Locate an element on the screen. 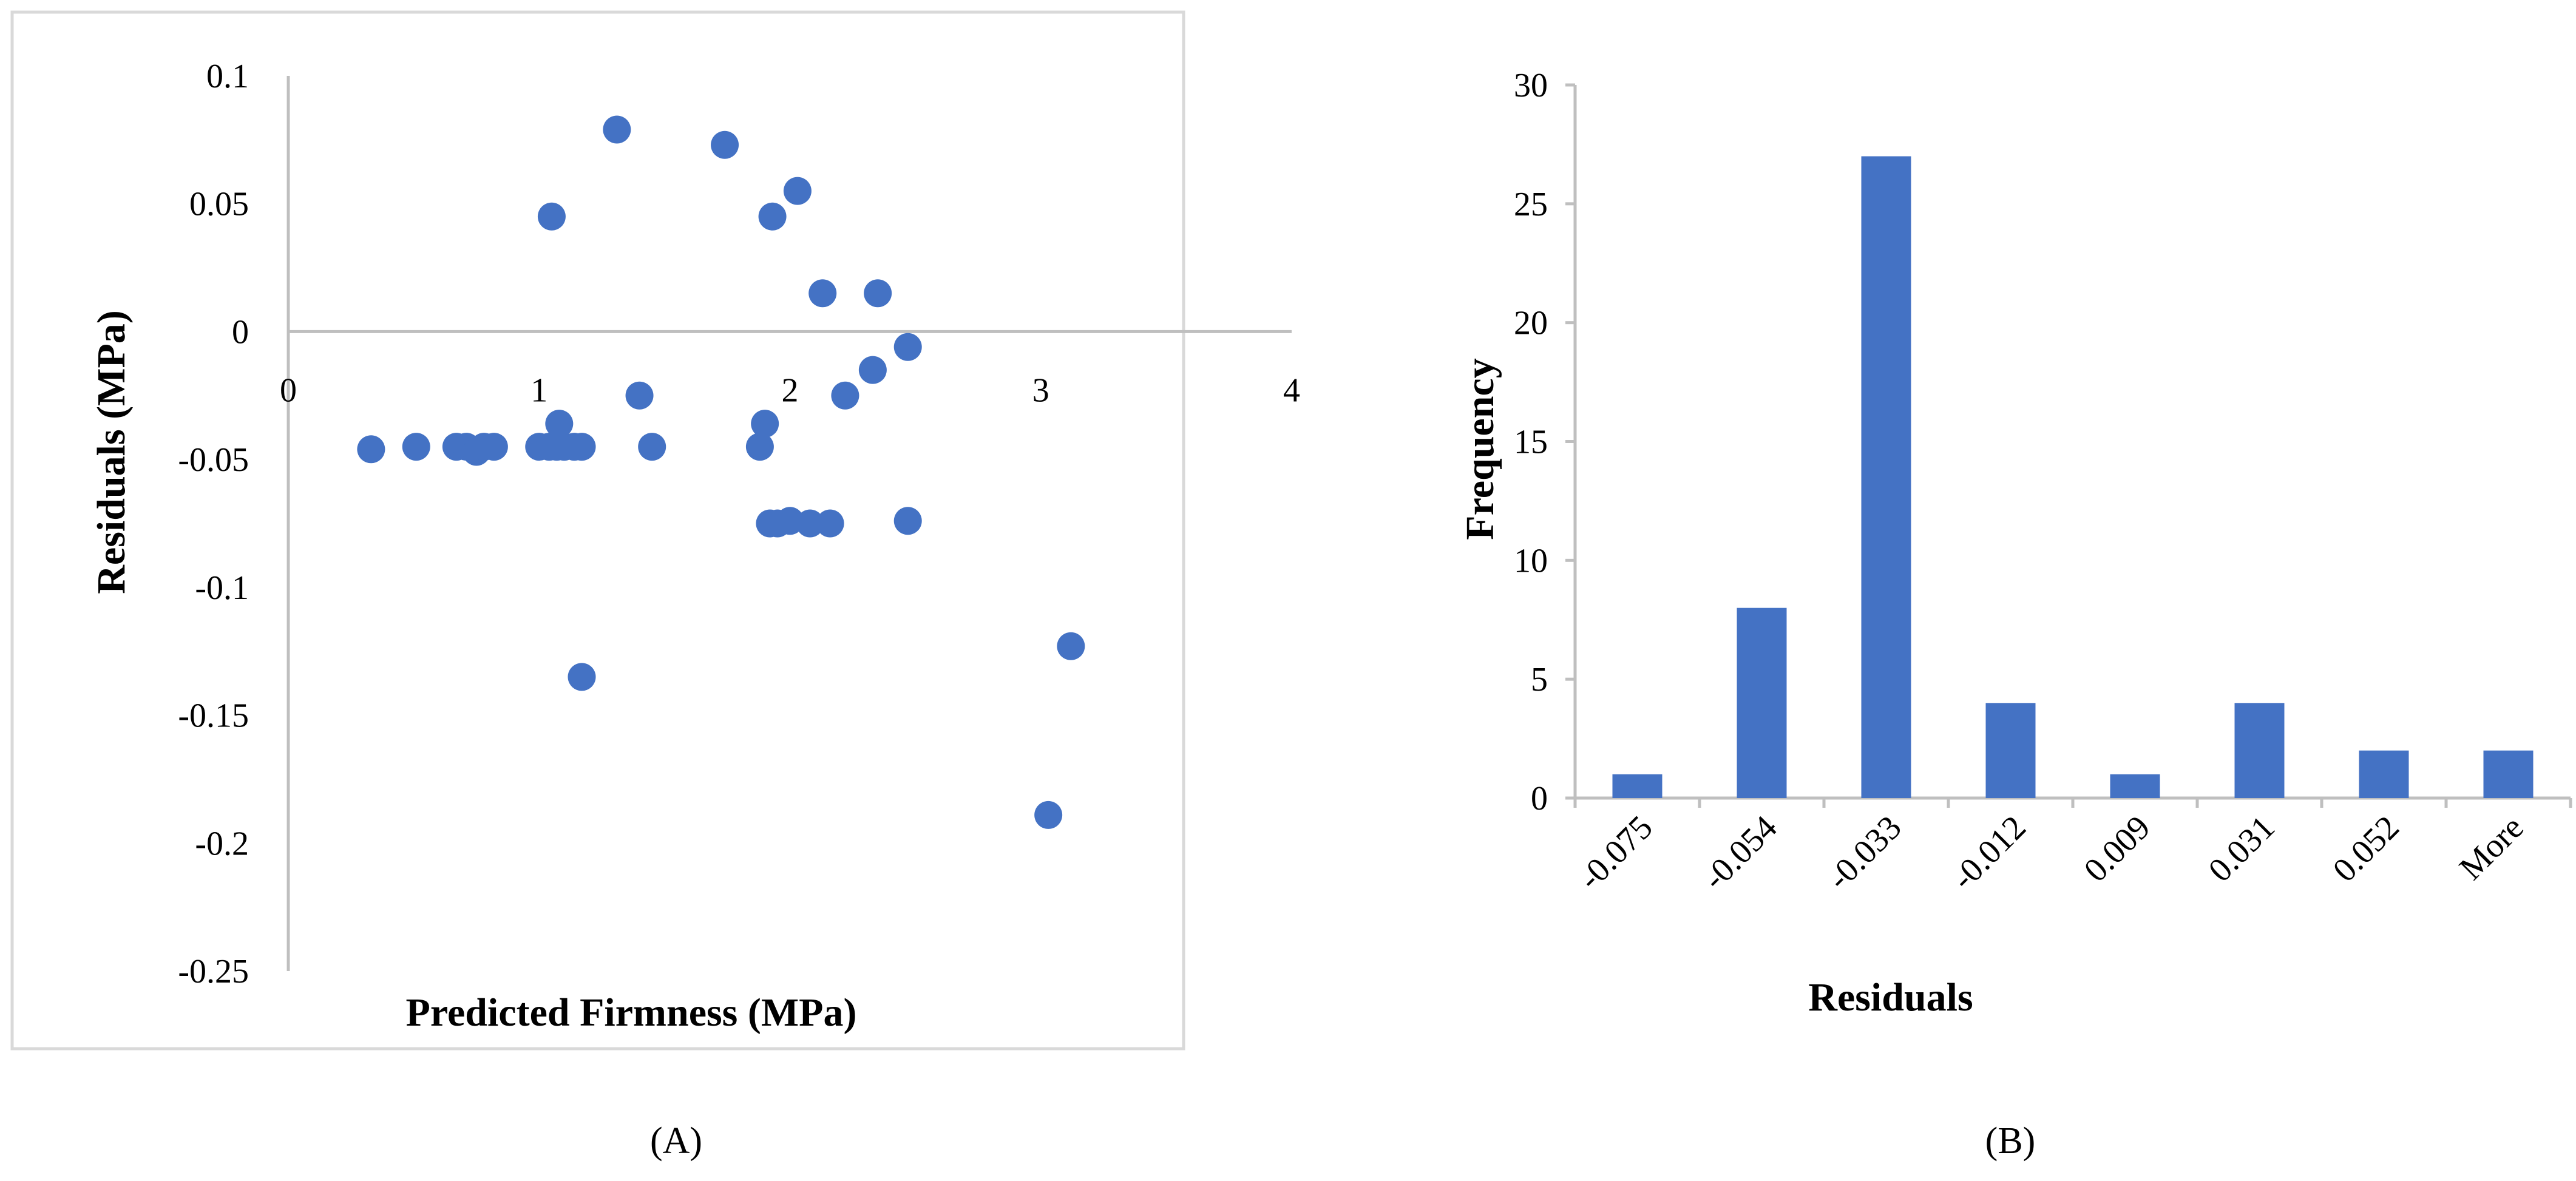 The width and height of the screenshot is (2576, 1181). scatter-x-tick-labels: 0 1 2 3 4 is located at coordinates (790, 390).